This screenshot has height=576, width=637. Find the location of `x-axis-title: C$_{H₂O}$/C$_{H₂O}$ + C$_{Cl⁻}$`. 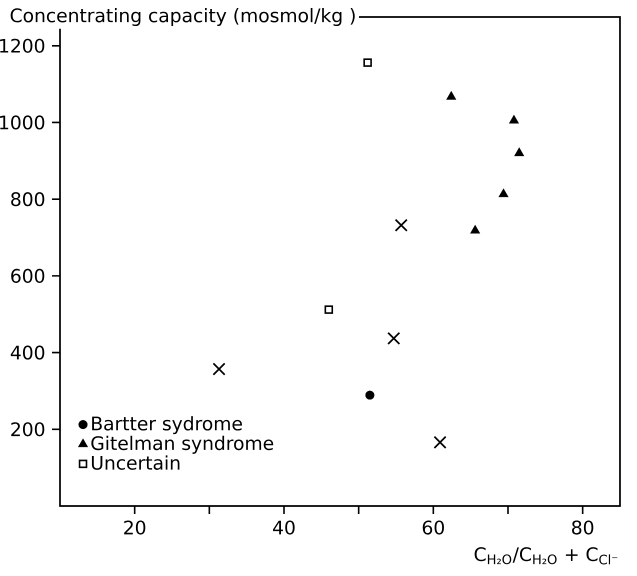

x-axis-title: C$_{H₂O}$/C$_{H₂O}$ + C$_{Cl⁻}$ is located at coordinates (546, 555).